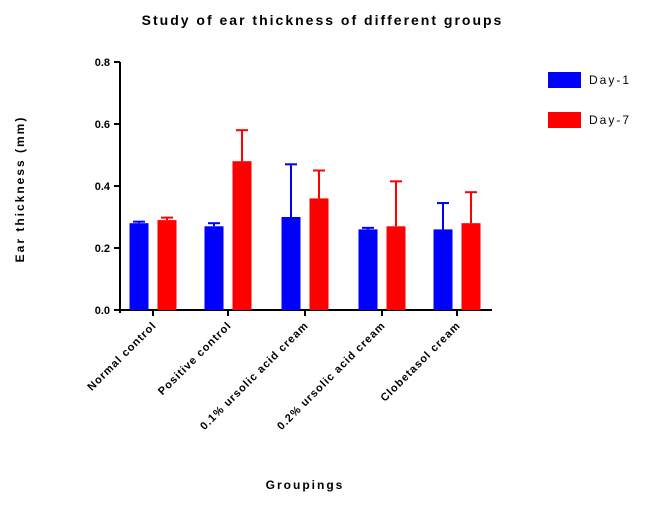 This screenshot has width=645, height=519. Describe the element at coordinates (610, 80) in the screenshot. I see `legend-label-day-1: Day-1` at that location.